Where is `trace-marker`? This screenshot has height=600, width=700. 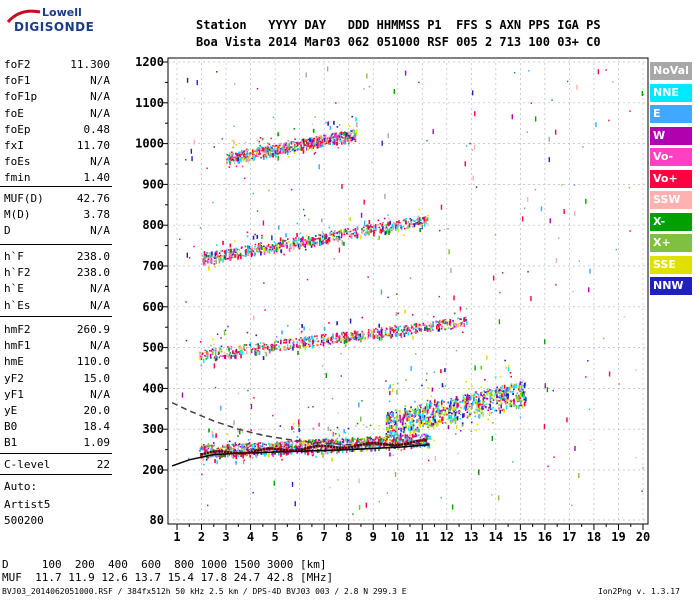 trace-marker is located at coordinates (293, 450).